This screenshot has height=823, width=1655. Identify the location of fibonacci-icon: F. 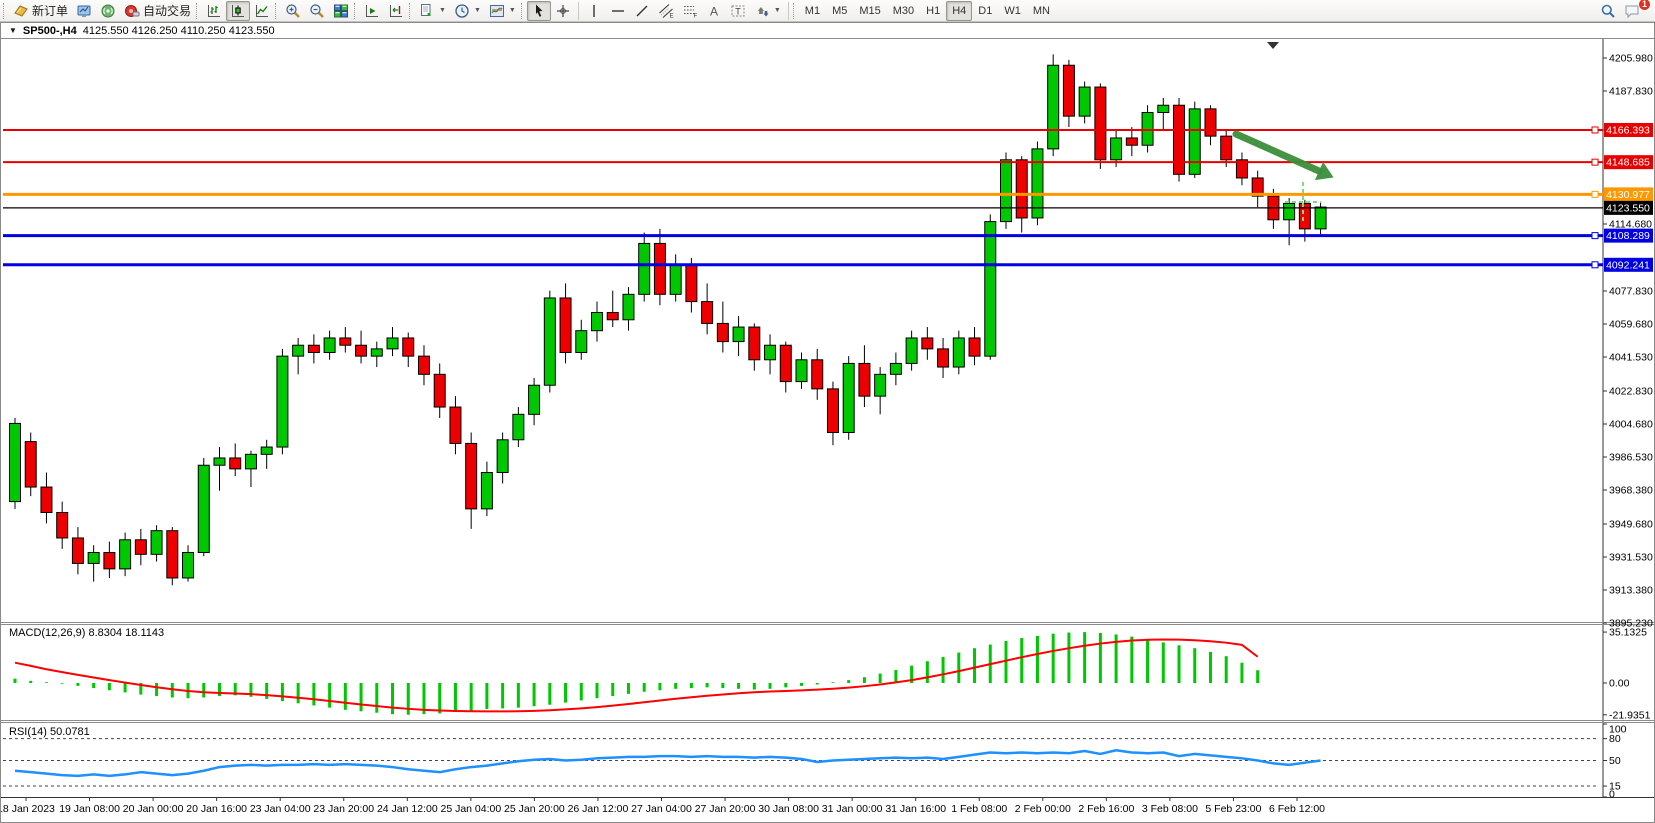
(690, 11).